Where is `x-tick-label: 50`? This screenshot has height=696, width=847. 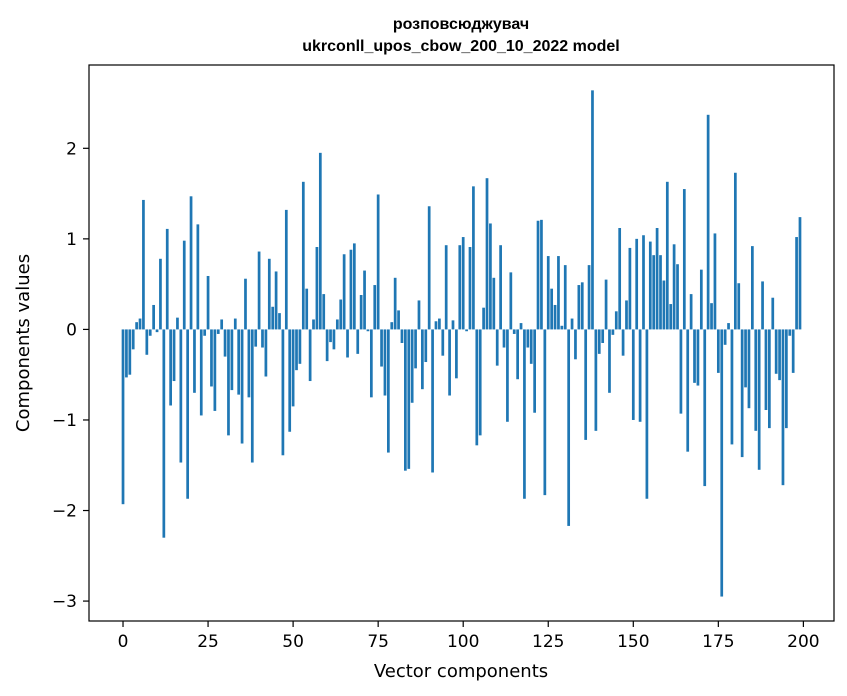 x-tick-label: 50 is located at coordinates (293, 642).